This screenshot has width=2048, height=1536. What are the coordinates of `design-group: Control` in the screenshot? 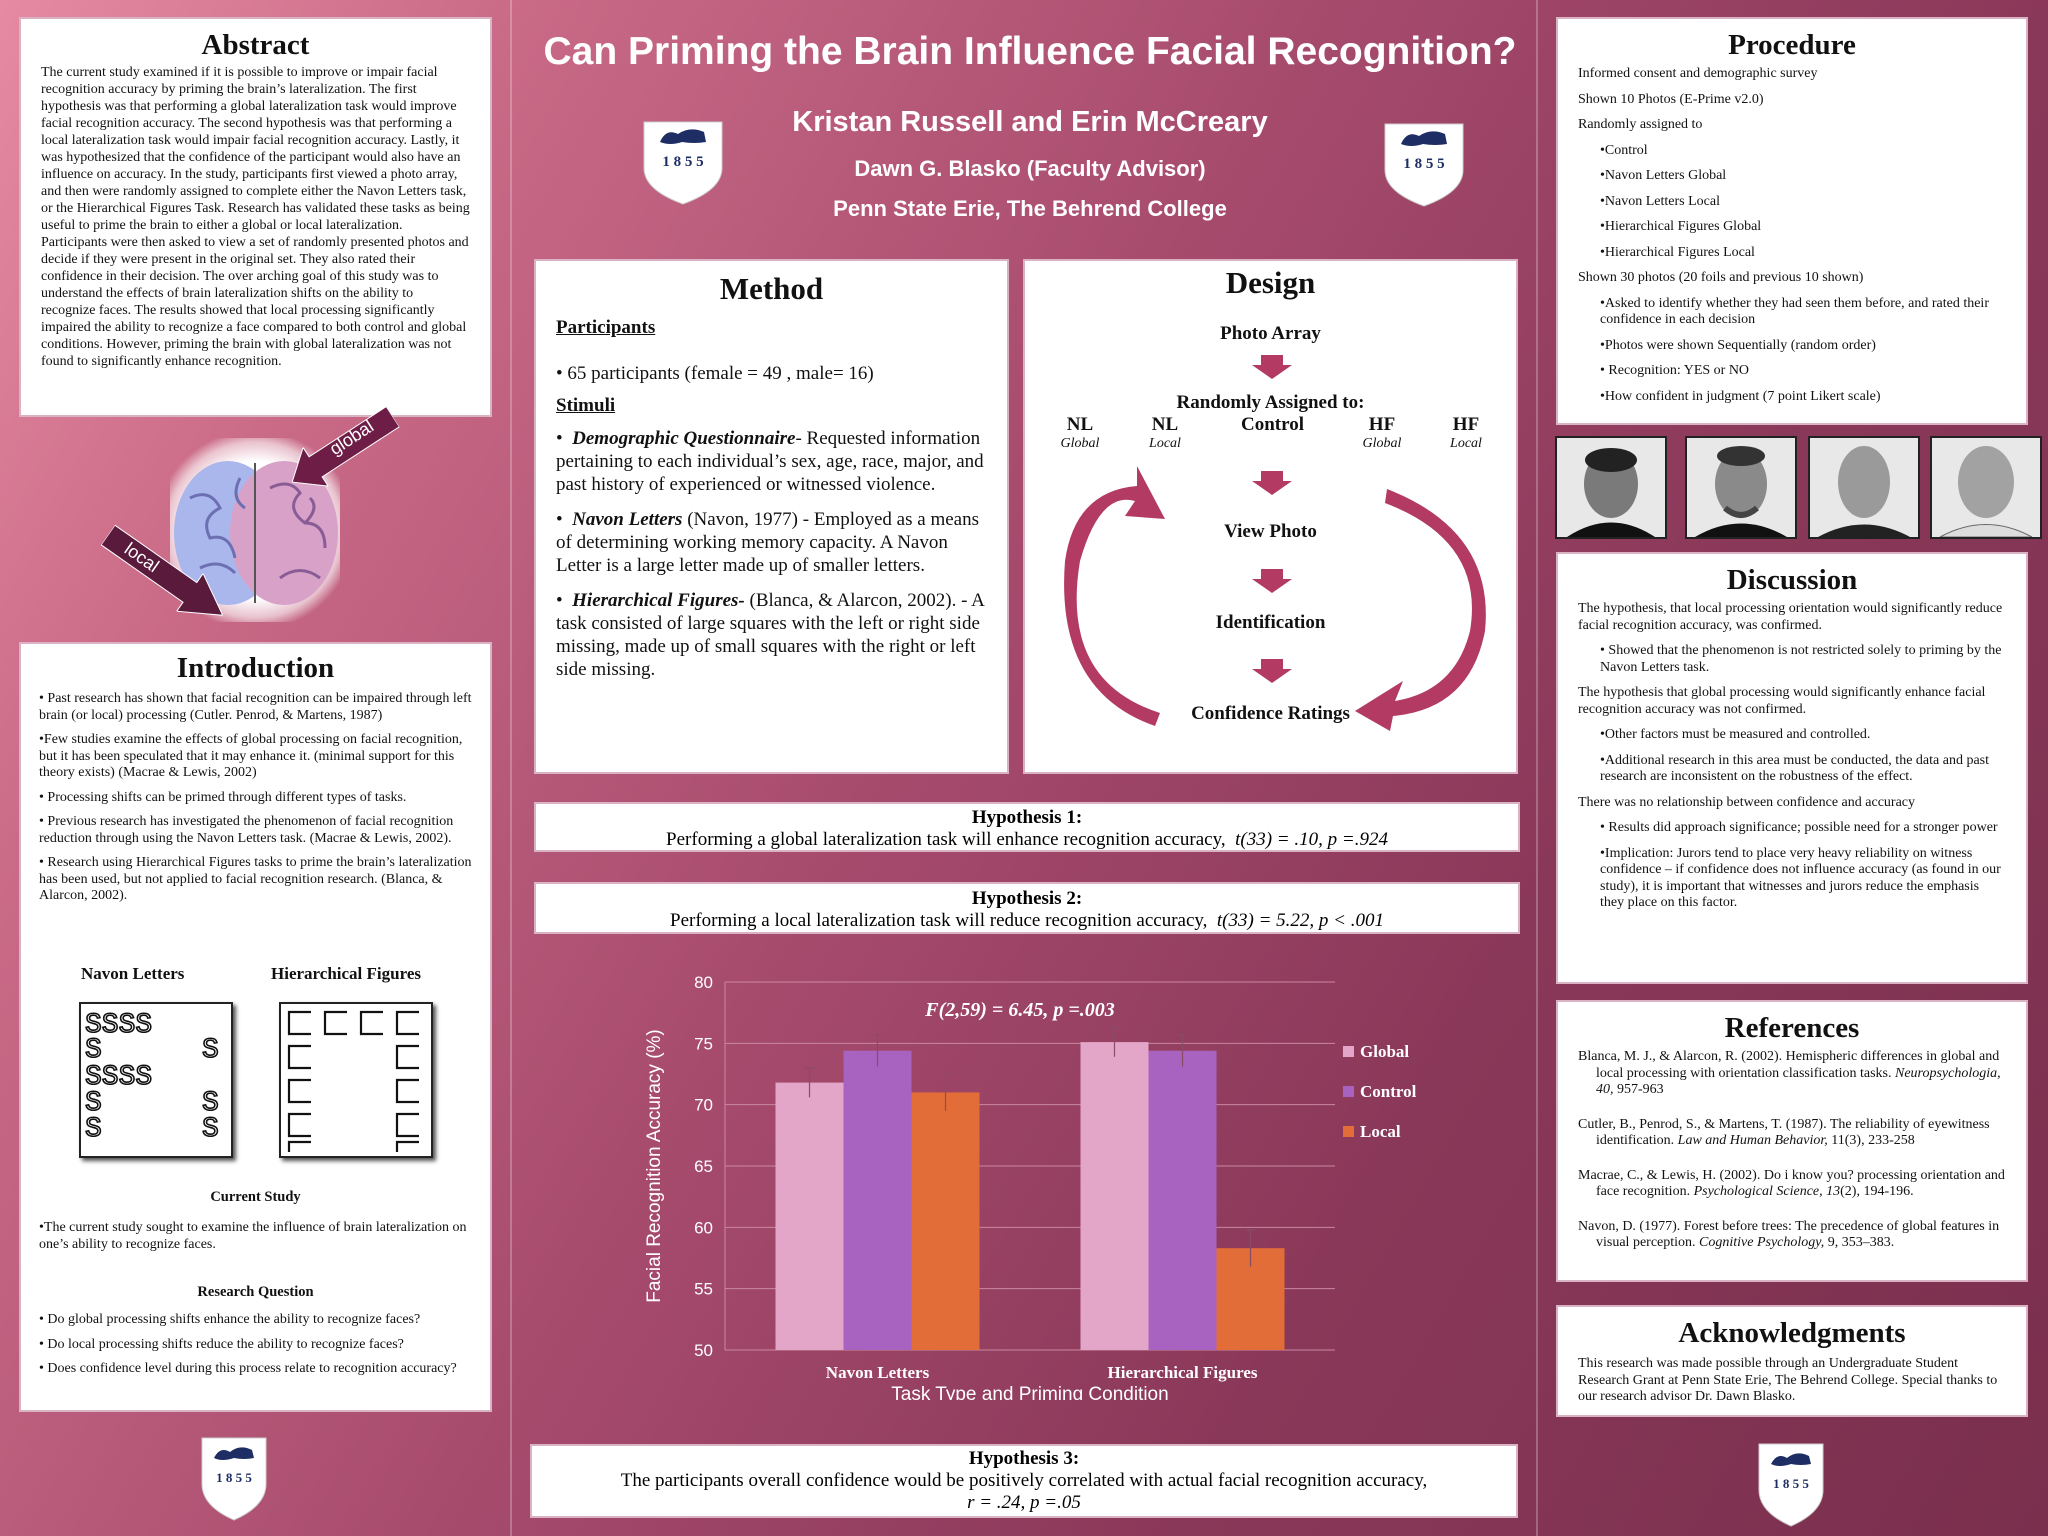 It's located at (1272, 425).